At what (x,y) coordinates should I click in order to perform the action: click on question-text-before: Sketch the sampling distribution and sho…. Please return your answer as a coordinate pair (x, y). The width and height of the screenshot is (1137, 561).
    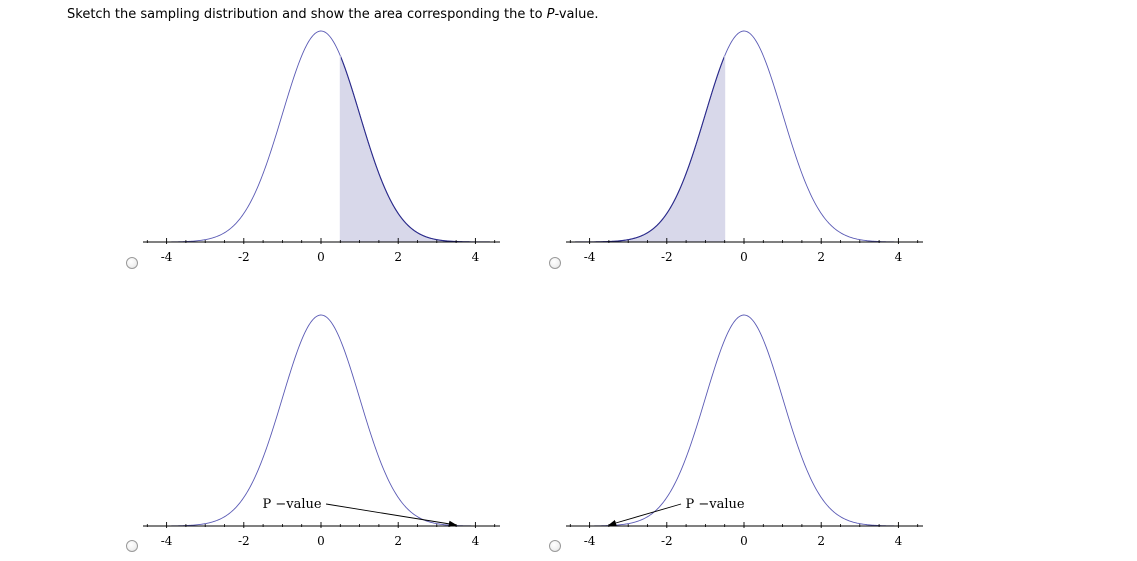
    Looking at the image, I should click on (307, 14).